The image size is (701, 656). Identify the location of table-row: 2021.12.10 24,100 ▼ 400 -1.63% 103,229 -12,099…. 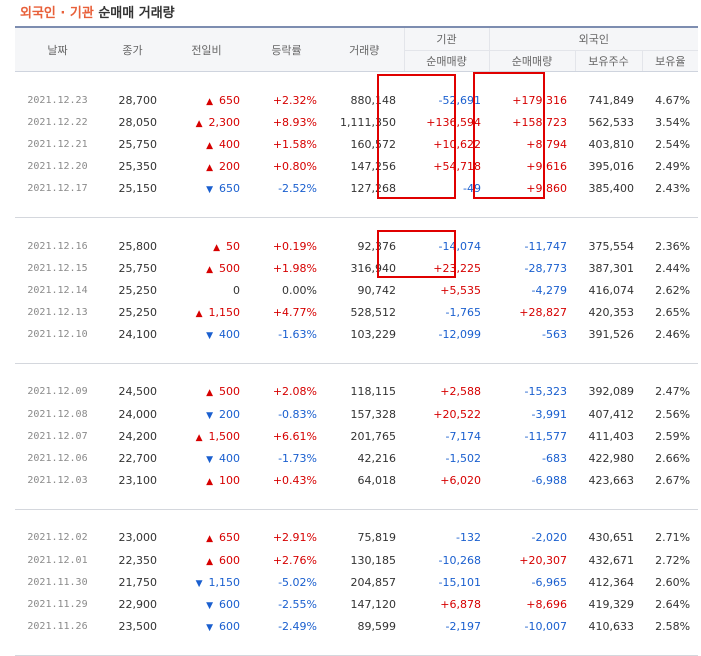
(356, 335).